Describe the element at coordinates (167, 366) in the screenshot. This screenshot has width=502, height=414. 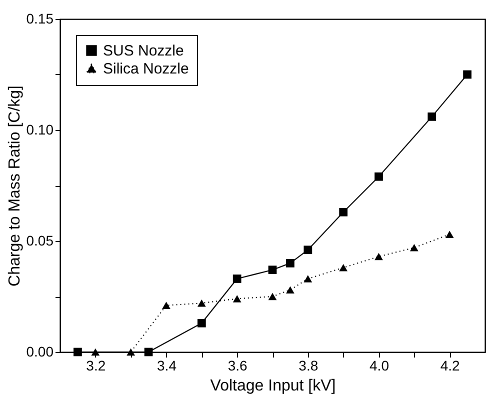
I see `x-tick-label: 3.4` at that location.